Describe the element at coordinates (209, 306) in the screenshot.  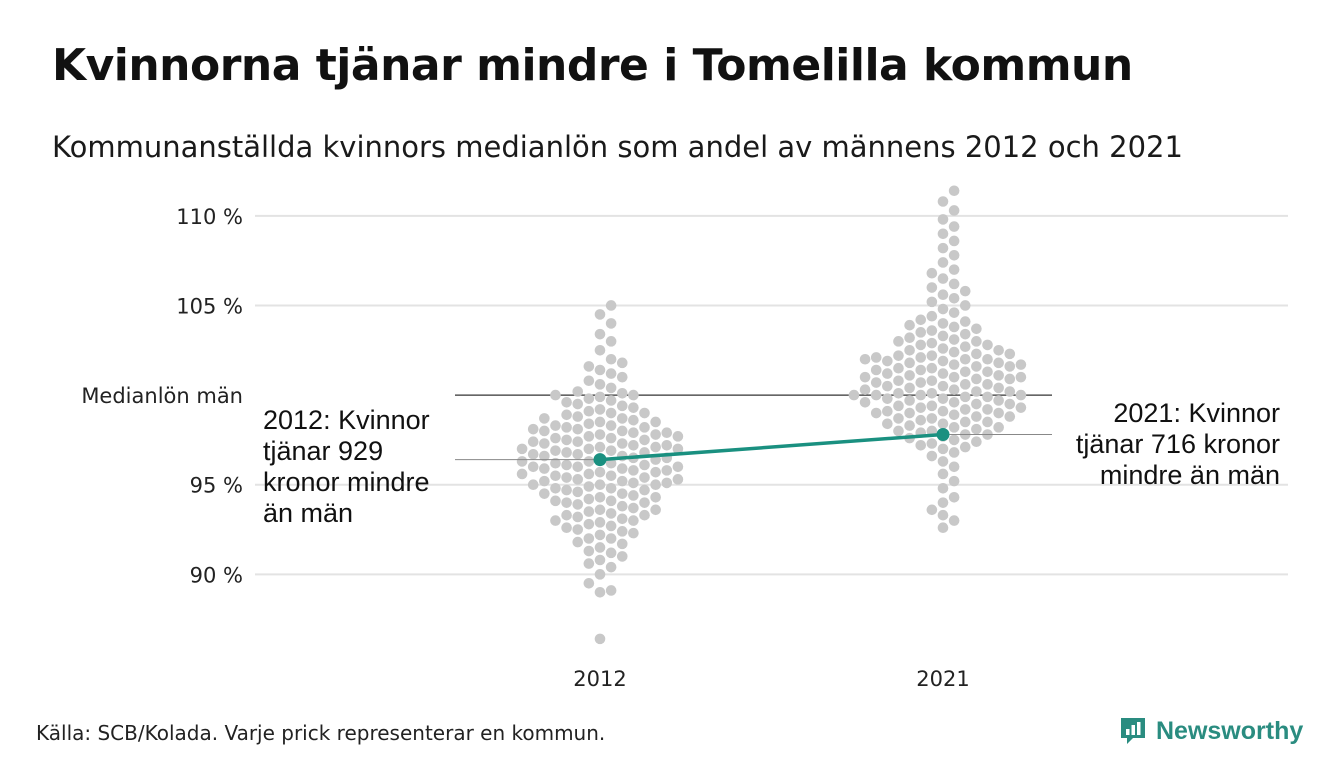
I see `y-tick-label: 105 %` at that location.